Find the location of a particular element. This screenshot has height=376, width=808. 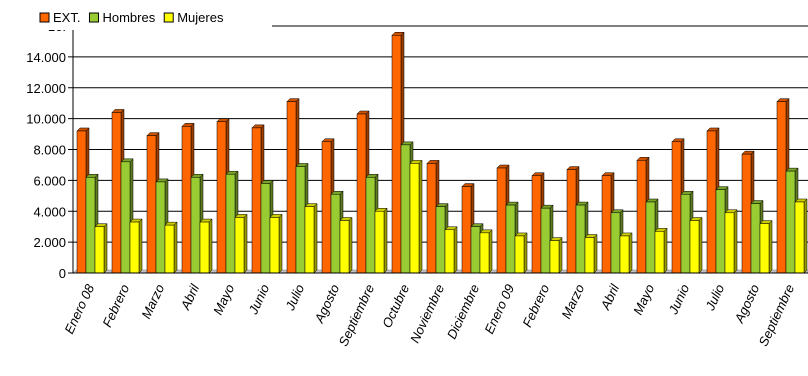

y-tick-label: 0 is located at coordinates (62, 273).